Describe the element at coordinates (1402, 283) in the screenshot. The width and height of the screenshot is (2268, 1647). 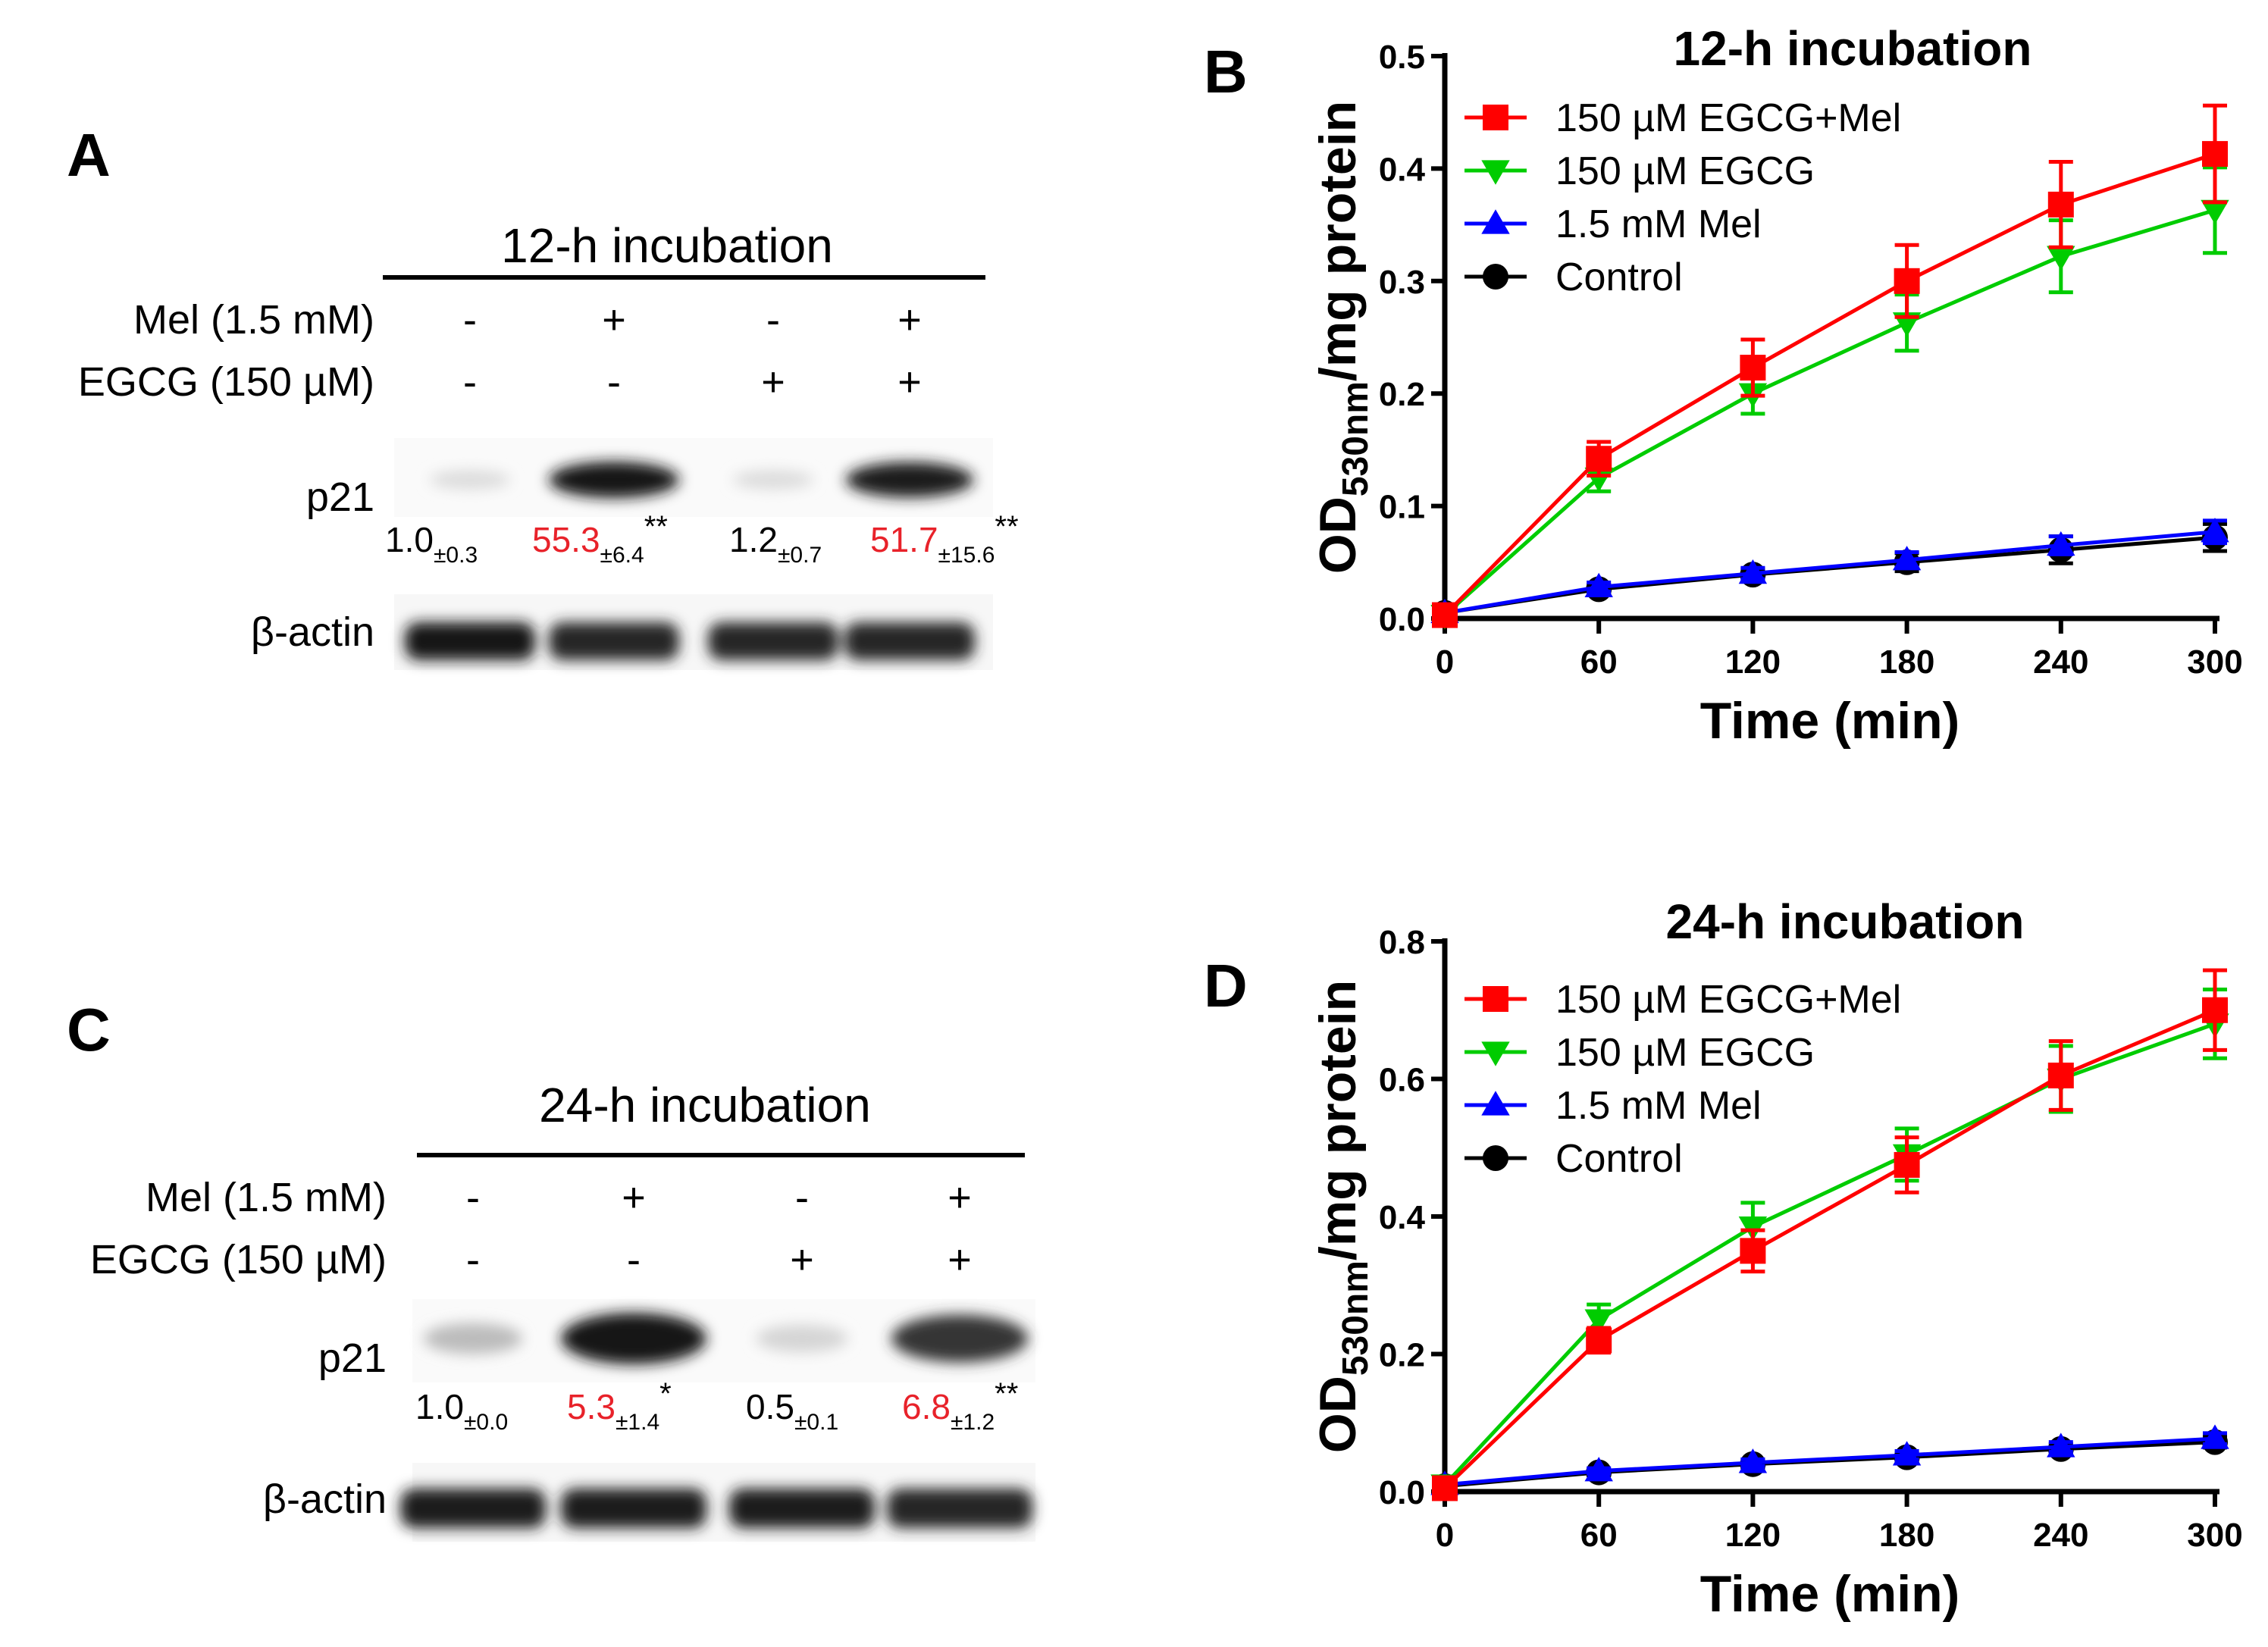
I see `y-tick-label: 0.3` at that location.